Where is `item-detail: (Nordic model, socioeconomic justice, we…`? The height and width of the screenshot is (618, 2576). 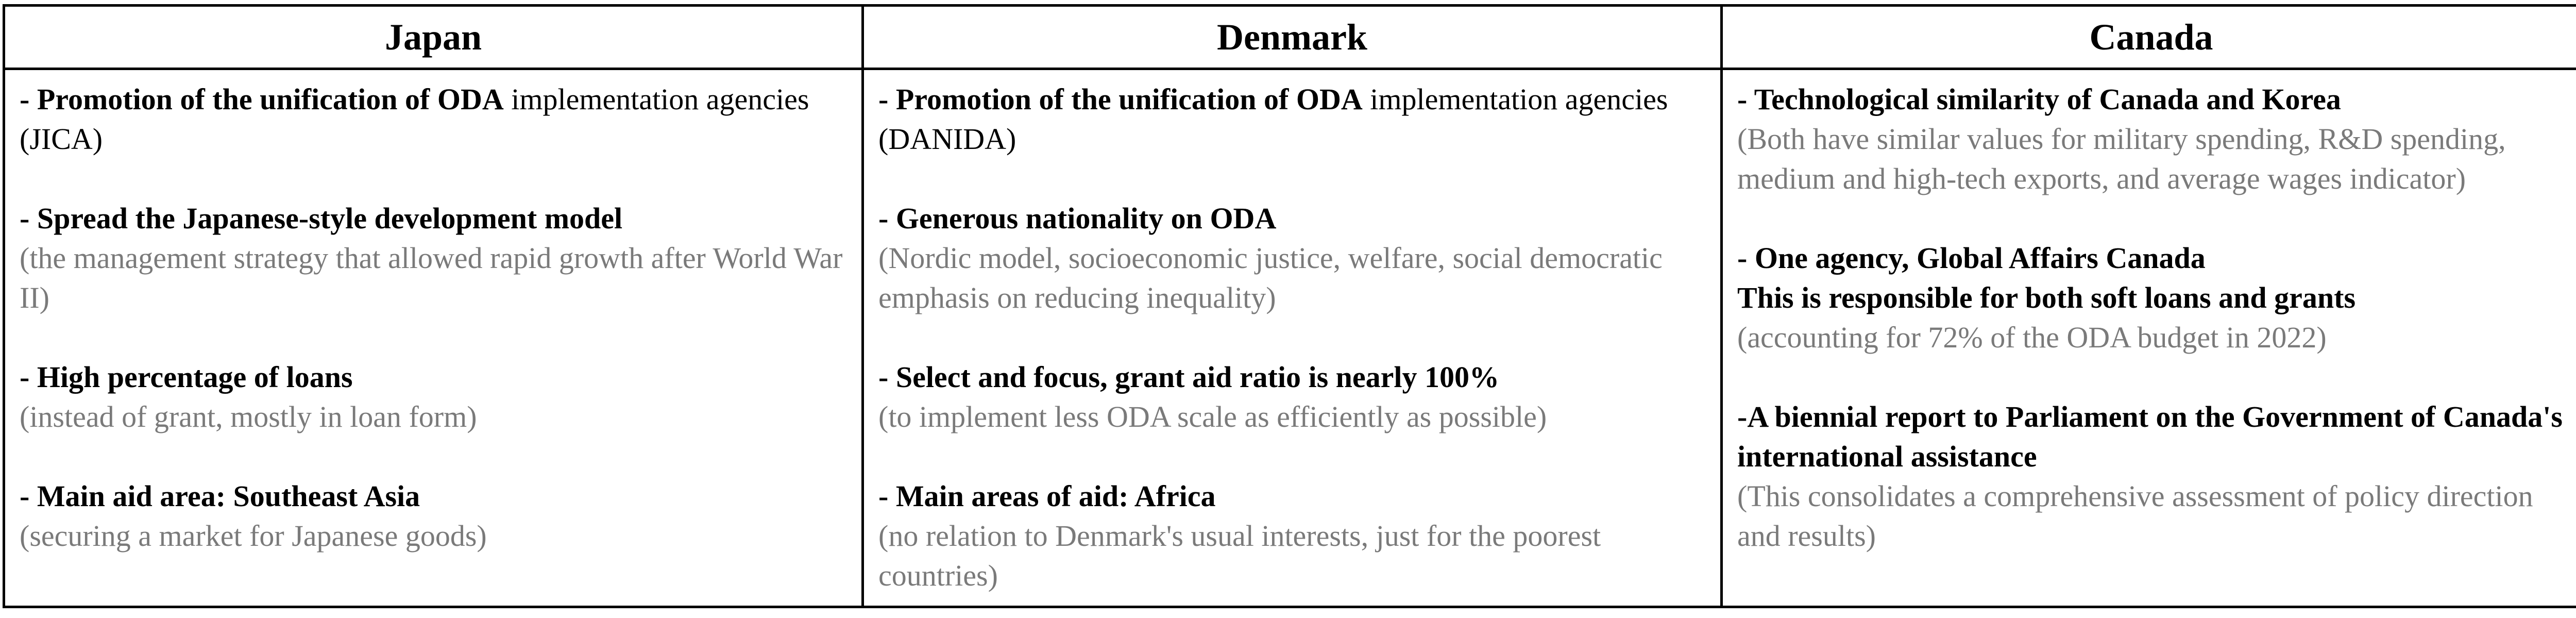
item-detail: (Nordic model, socioeconomic justice, we… is located at coordinates (1271, 277).